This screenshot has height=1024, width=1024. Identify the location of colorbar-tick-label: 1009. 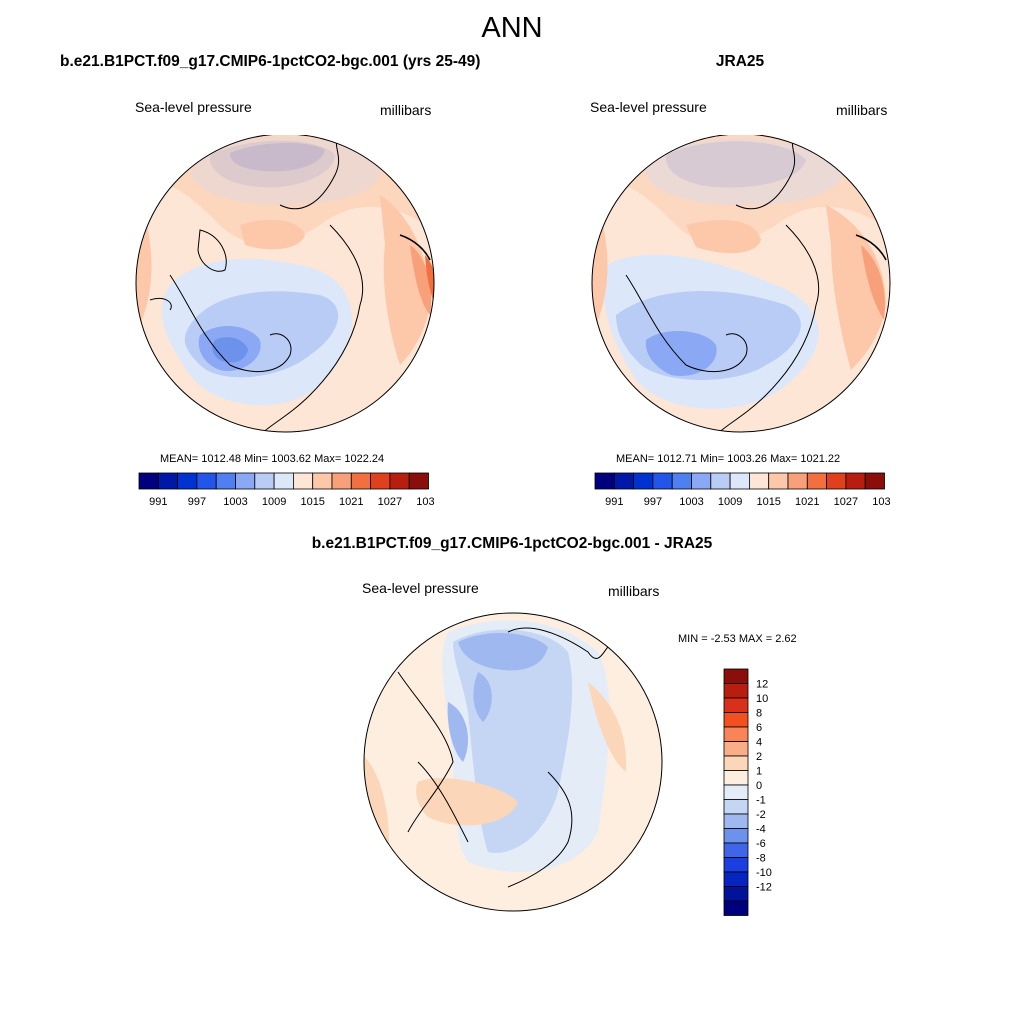
(730, 502).